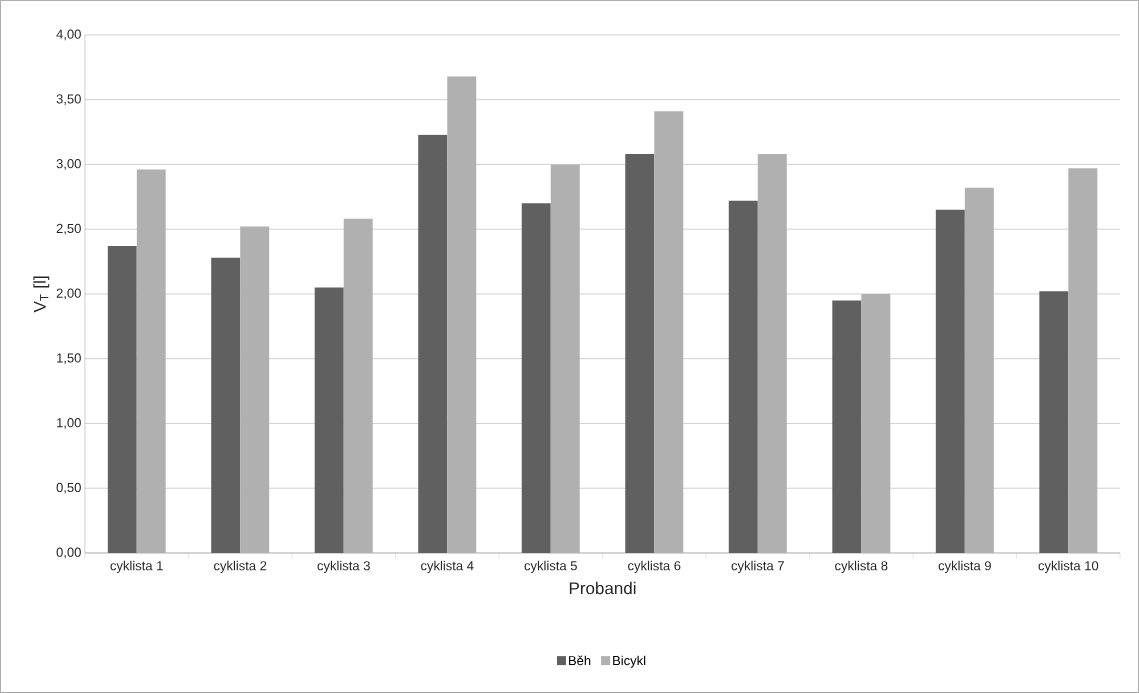 The height and width of the screenshot is (693, 1139). I want to click on x-tick-label: cyklista 1, so click(136, 566).